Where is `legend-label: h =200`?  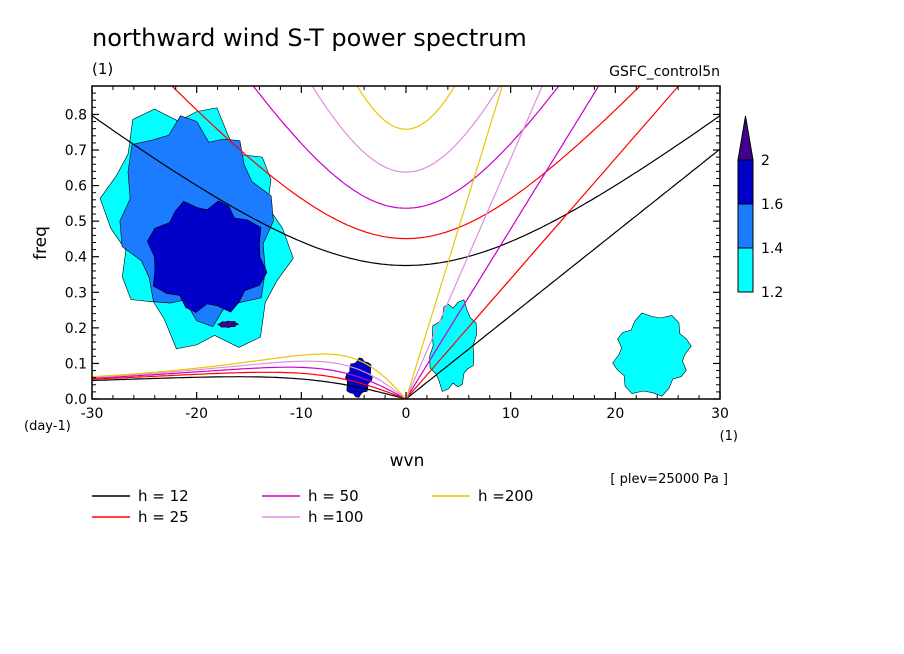
legend-label: h =200 is located at coordinates (505, 496).